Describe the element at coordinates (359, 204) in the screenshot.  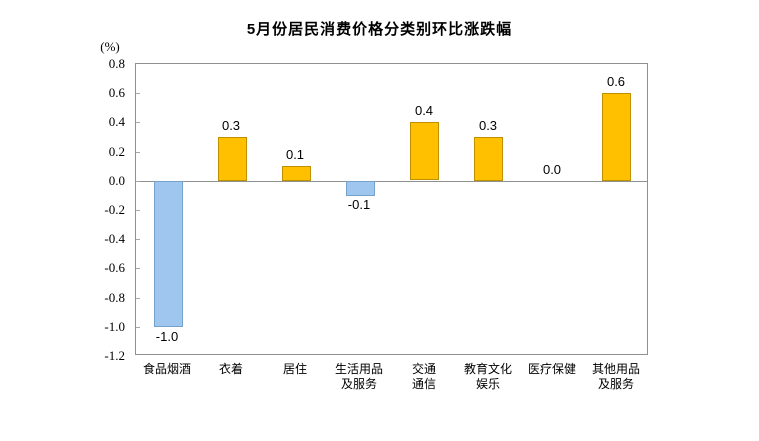
I see `data-label-3: -0.1` at that location.